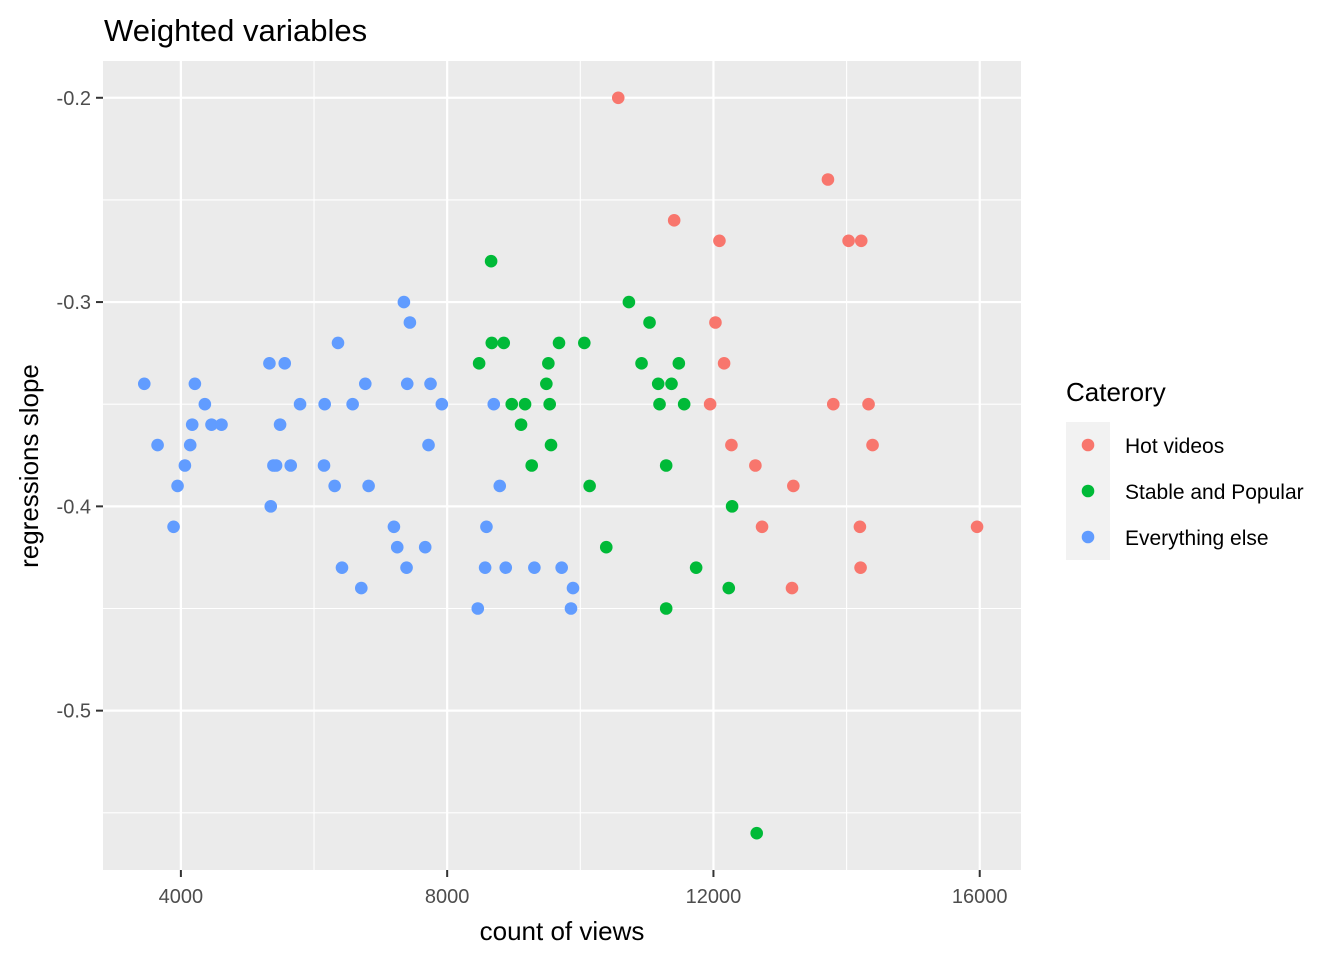 This screenshot has width=1344, height=960. Describe the element at coordinates (74, 507) in the screenshot. I see `y-tick-label: -0.4` at that location.